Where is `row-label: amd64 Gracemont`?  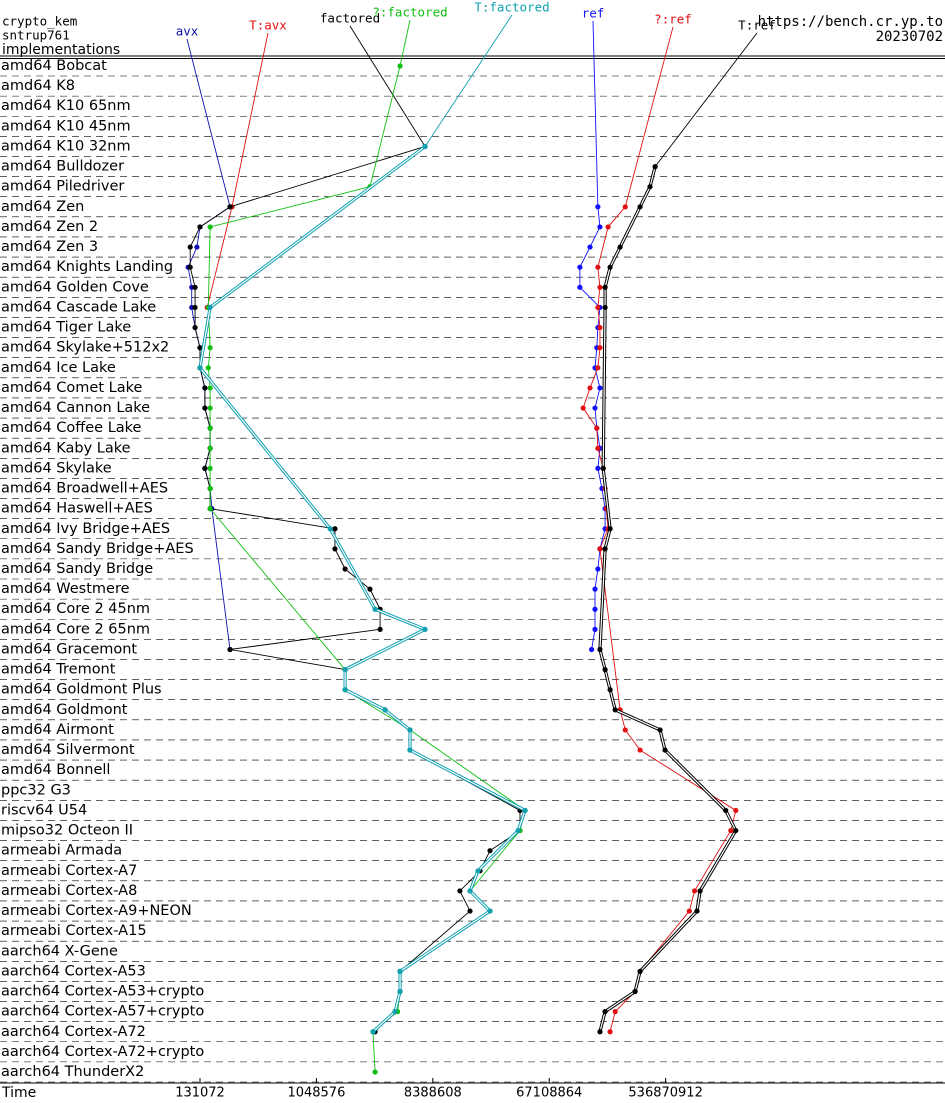 row-label: amd64 Gracemont is located at coordinates (69, 649).